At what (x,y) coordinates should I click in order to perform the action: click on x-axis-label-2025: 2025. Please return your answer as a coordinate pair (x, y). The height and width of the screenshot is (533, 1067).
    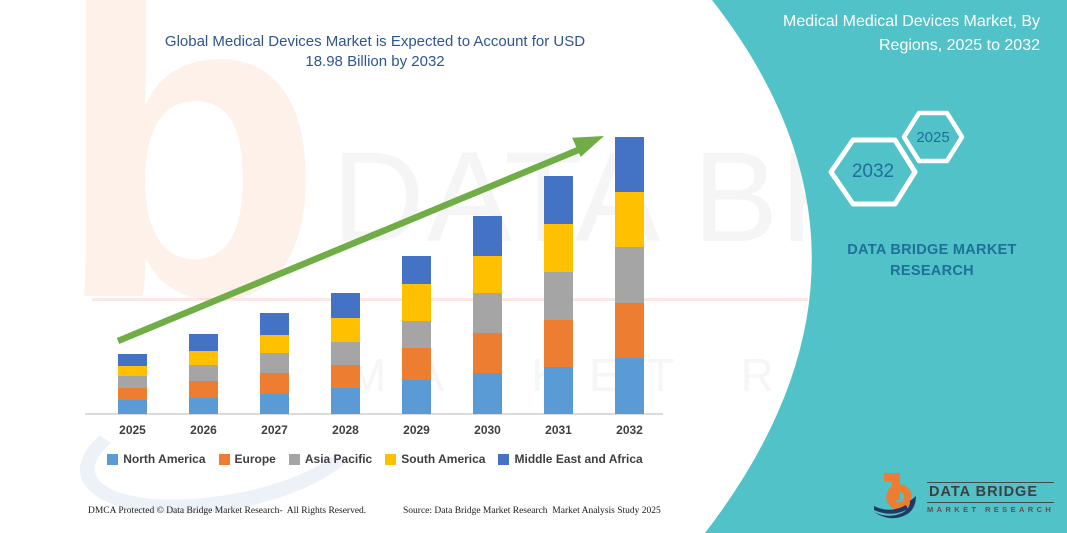
    Looking at the image, I should click on (132, 430).